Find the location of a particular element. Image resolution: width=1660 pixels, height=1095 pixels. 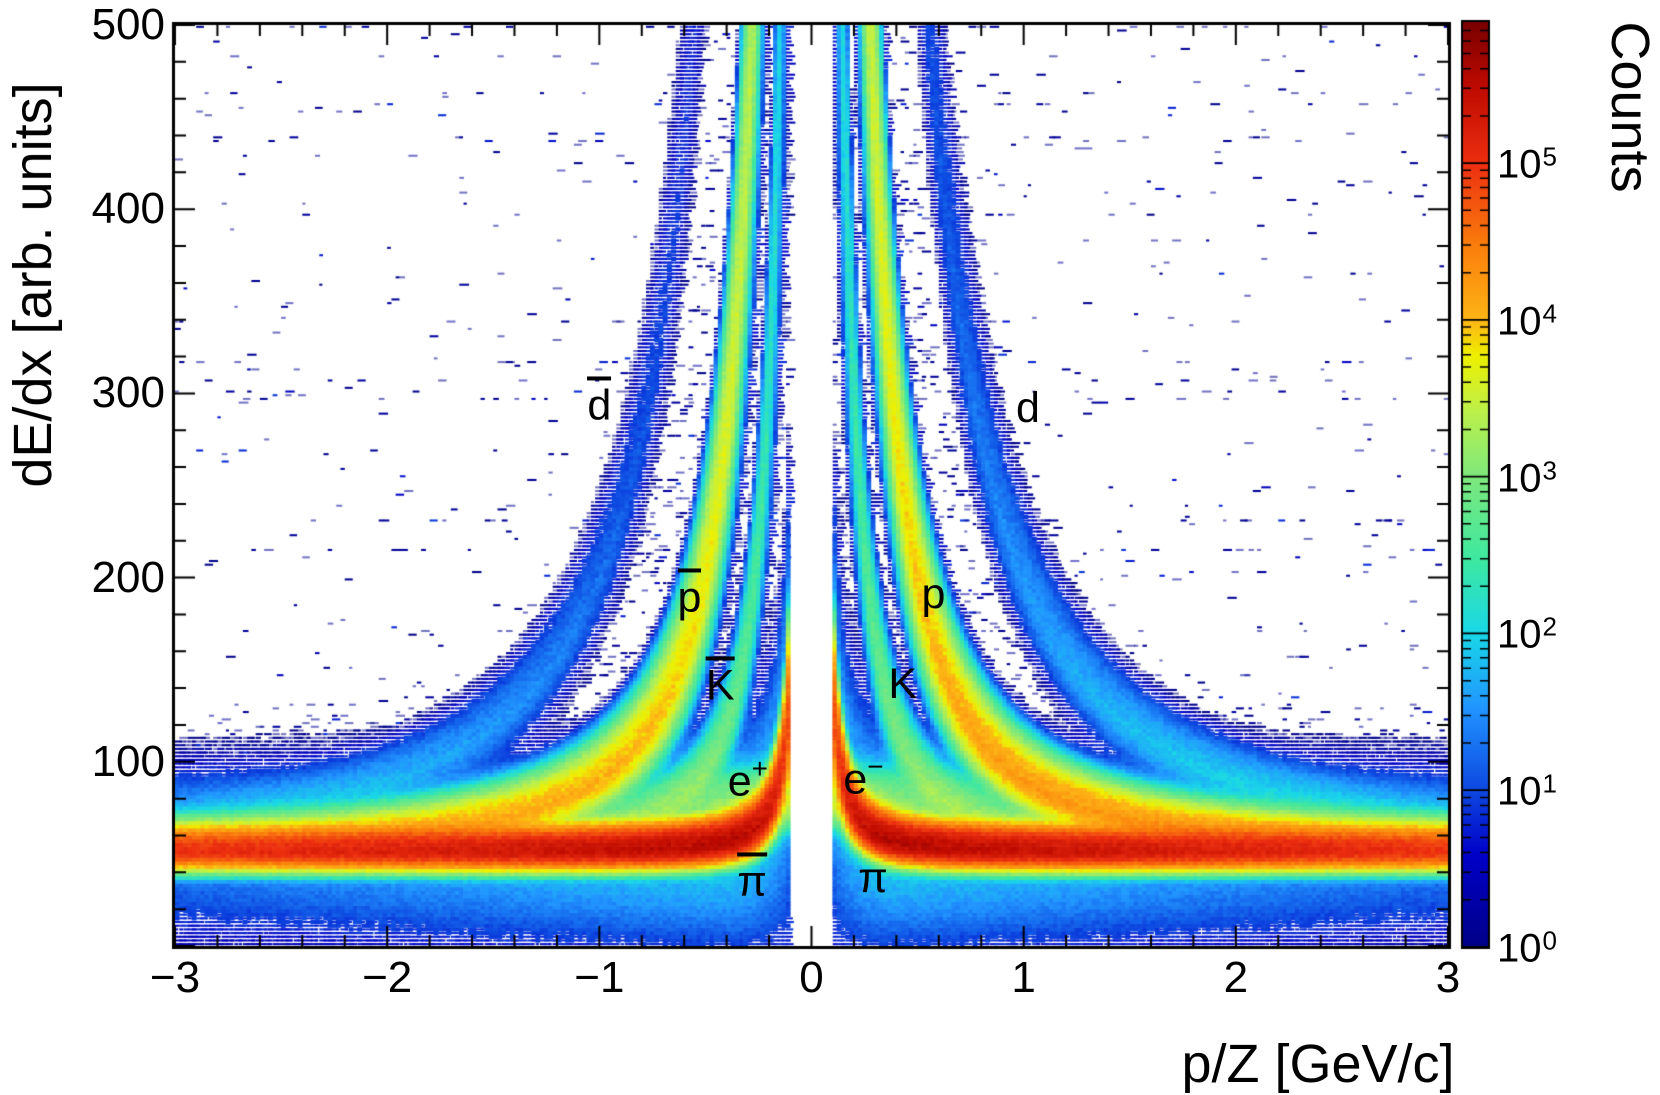

colorbar-tick-label: 10² is located at coordinates (1527, 634).